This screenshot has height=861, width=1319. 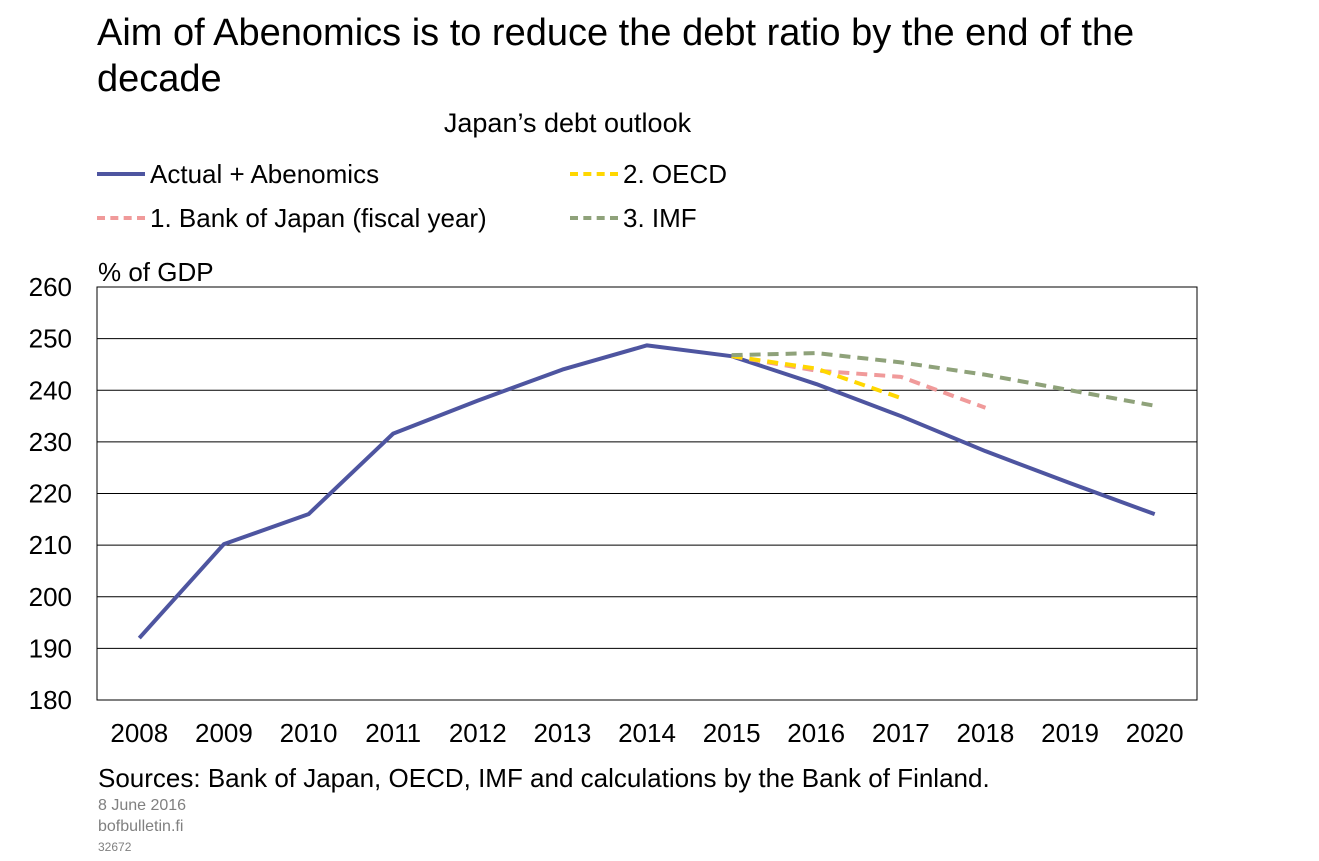 I want to click on x-tick-label: 2020, so click(x=1155, y=733).